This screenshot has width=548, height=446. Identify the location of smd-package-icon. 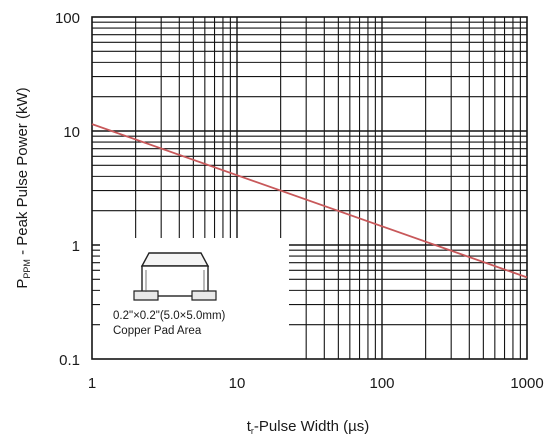
(175, 276).